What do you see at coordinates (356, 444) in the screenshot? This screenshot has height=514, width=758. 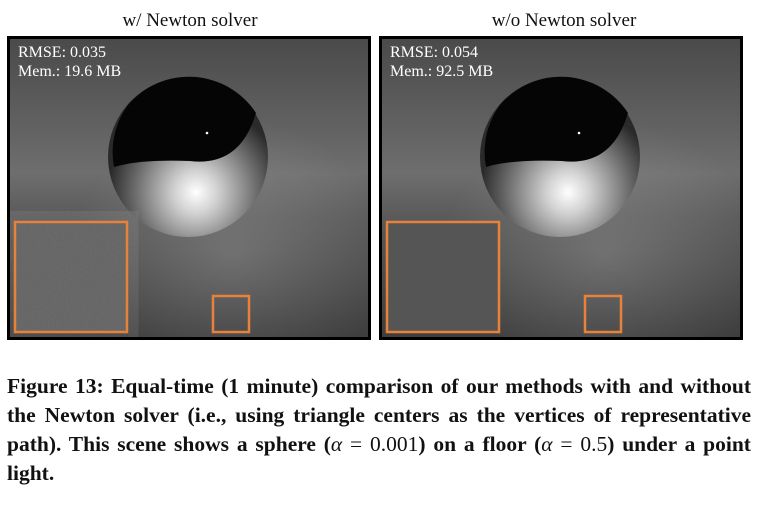 I see `equals-sign-1: =` at bounding box center [356, 444].